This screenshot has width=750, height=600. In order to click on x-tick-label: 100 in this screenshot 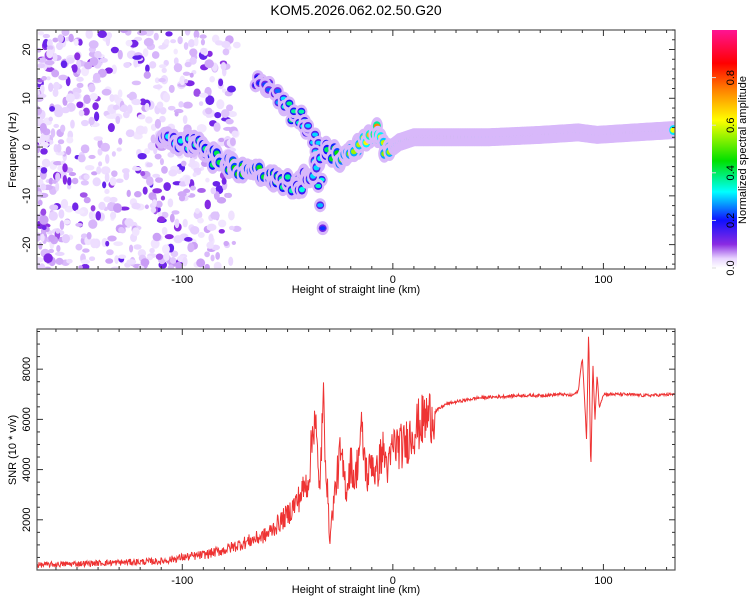, I will do `click(603, 280)`.